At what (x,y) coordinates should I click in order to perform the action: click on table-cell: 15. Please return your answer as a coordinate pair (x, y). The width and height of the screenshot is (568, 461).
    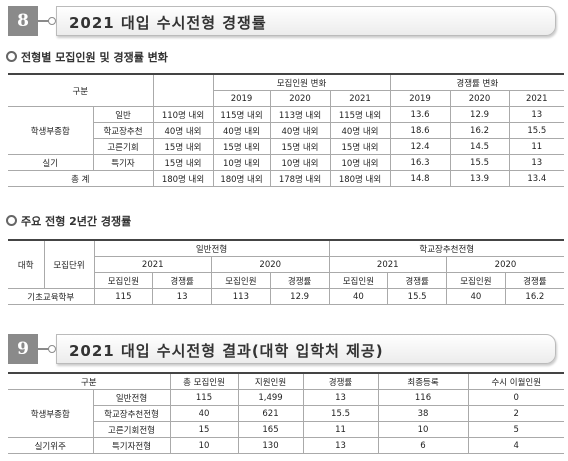
    Looking at the image, I should click on (204, 429).